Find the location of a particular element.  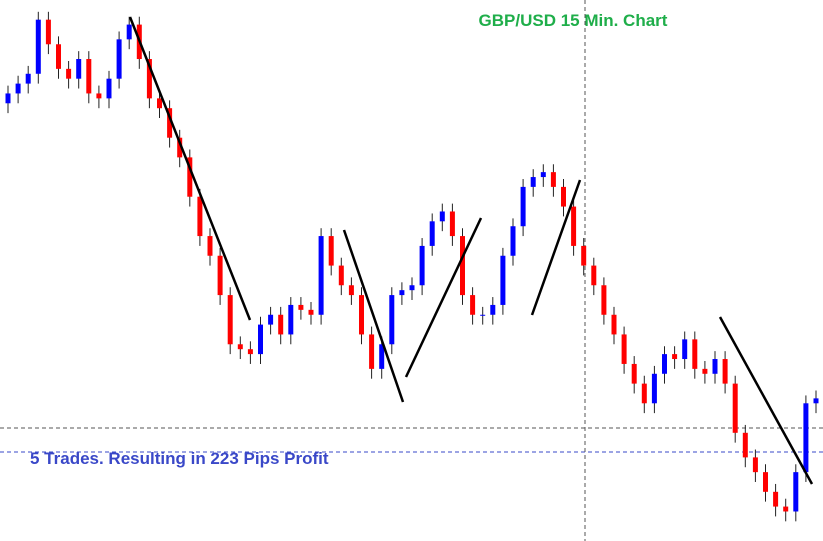

annotation: 5 Trades. Resulting in 223 Pips Profit is located at coordinates (179, 458).